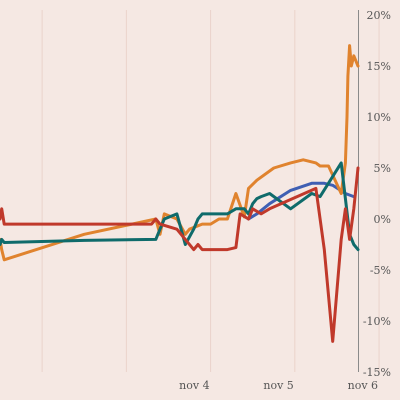 The image size is (400, 400). What do you see at coordinates (363, 385) in the screenshot?
I see `x-tick-label: nov 6` at bounding box center [363, 385].